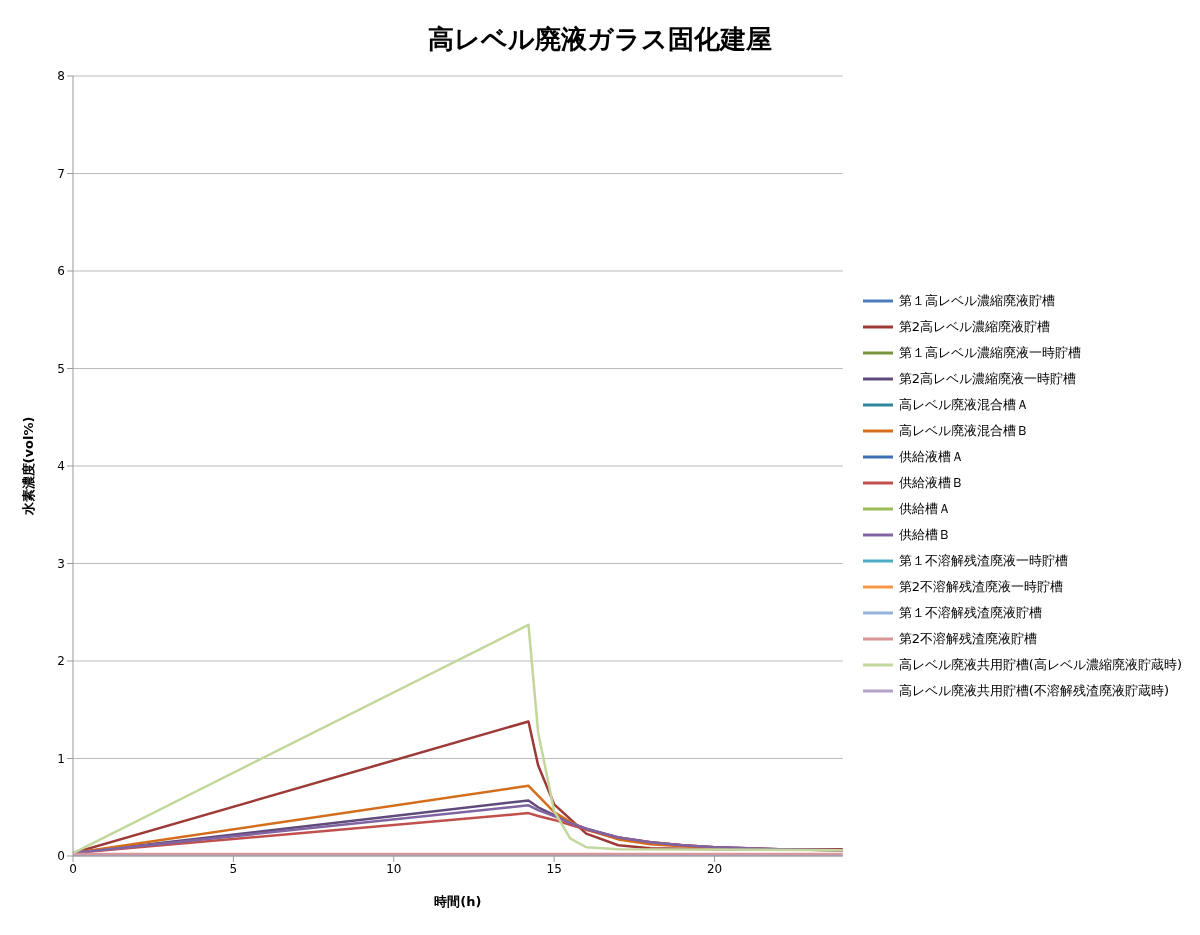 The height and width of the screenshot is (935, 1200). What do you see at coordinates (600, 39) in the screenshot?
I see `chart-title: 高レベル廃液ガラス固化建屋` at bounding box center [600, 39].